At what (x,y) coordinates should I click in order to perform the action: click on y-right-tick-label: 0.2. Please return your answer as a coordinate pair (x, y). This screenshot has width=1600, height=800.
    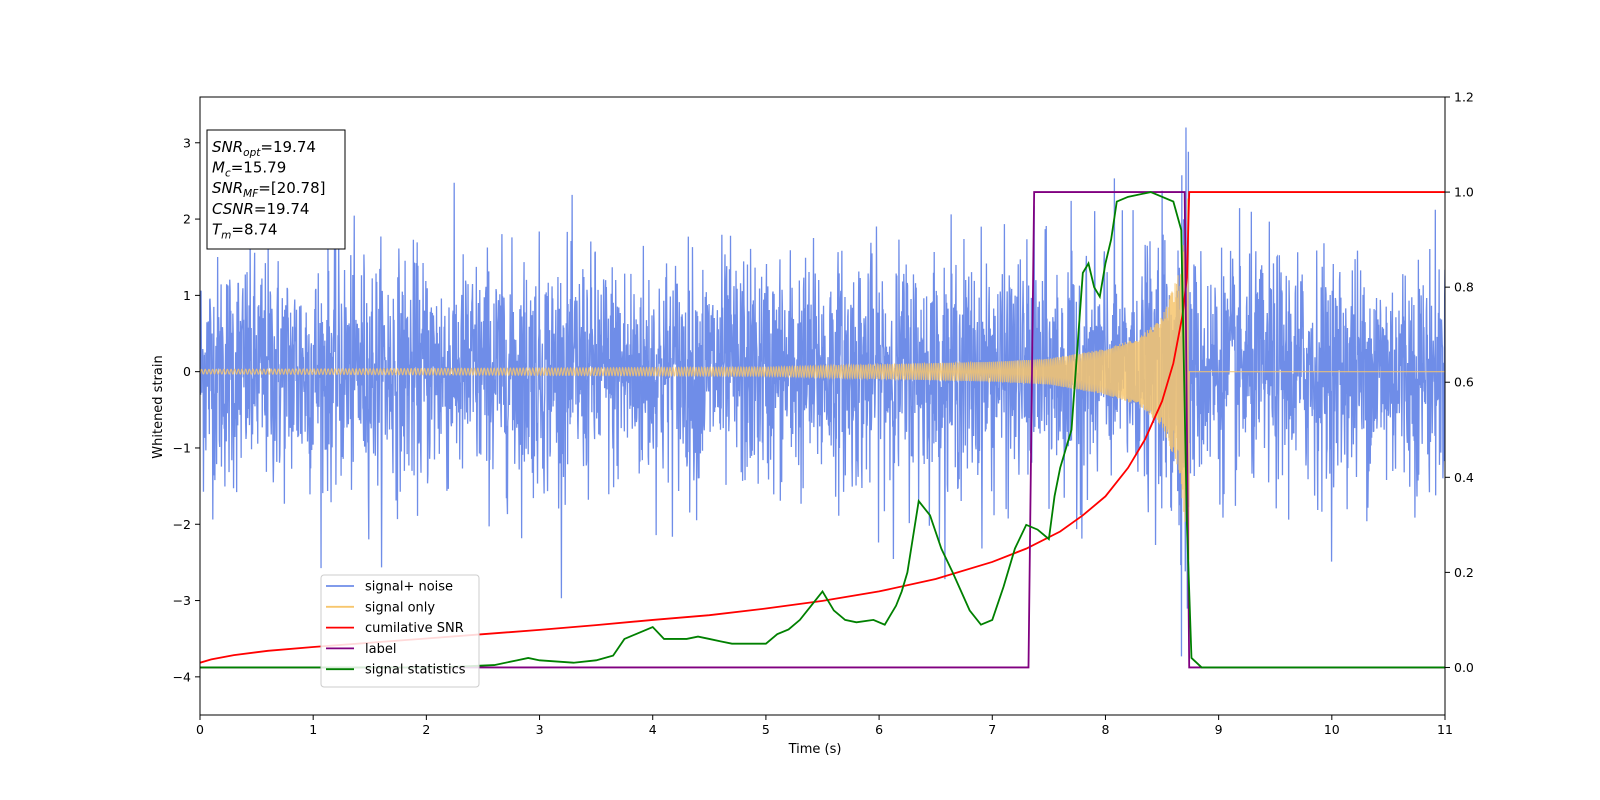
    Looking at the image, I should click on (1464, 572).